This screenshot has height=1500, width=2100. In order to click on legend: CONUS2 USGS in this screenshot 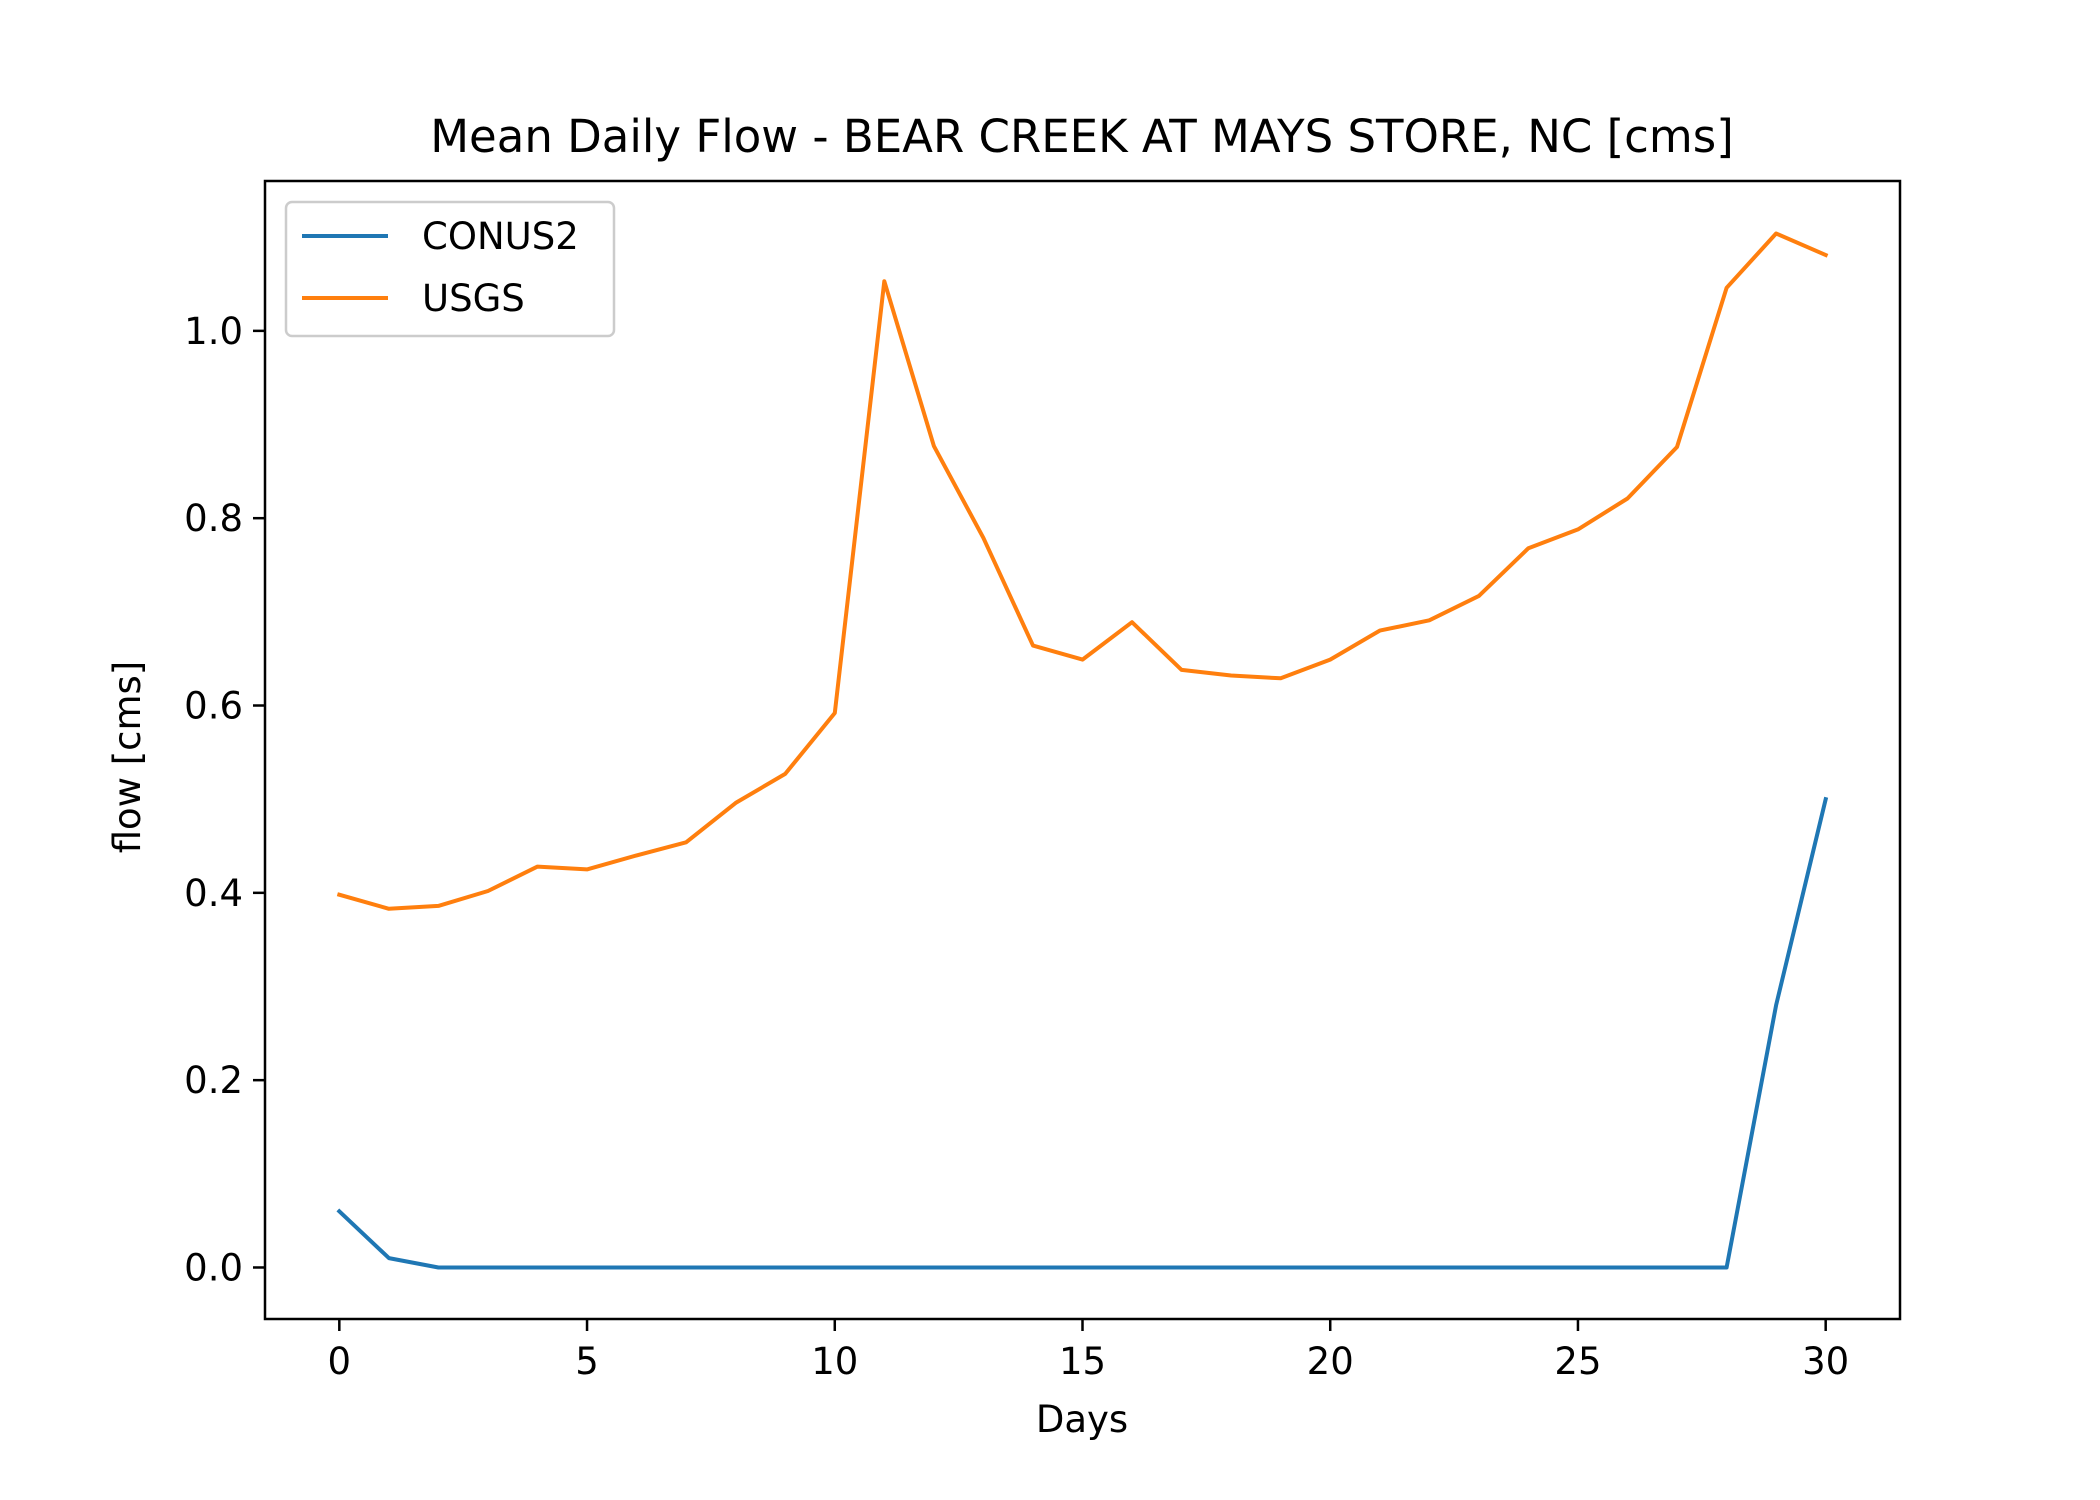, I will do `click(450, 269)`.